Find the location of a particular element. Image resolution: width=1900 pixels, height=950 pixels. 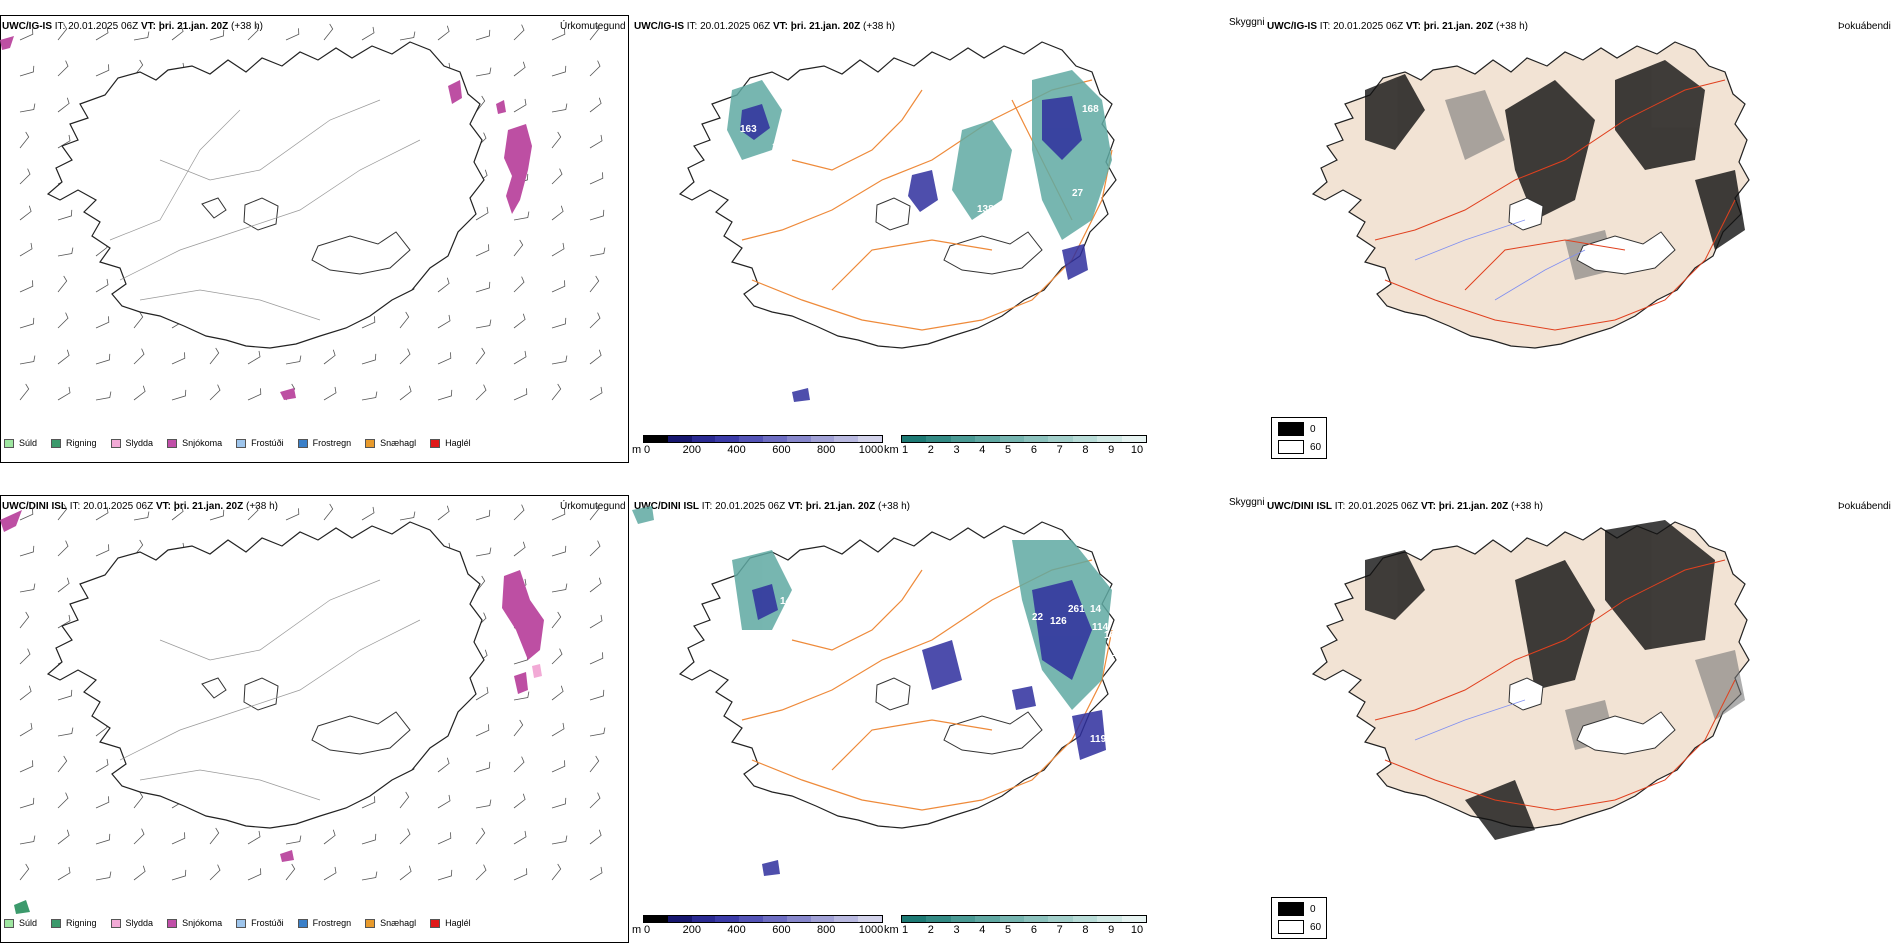

road-network is located at coordinates (270, 690).